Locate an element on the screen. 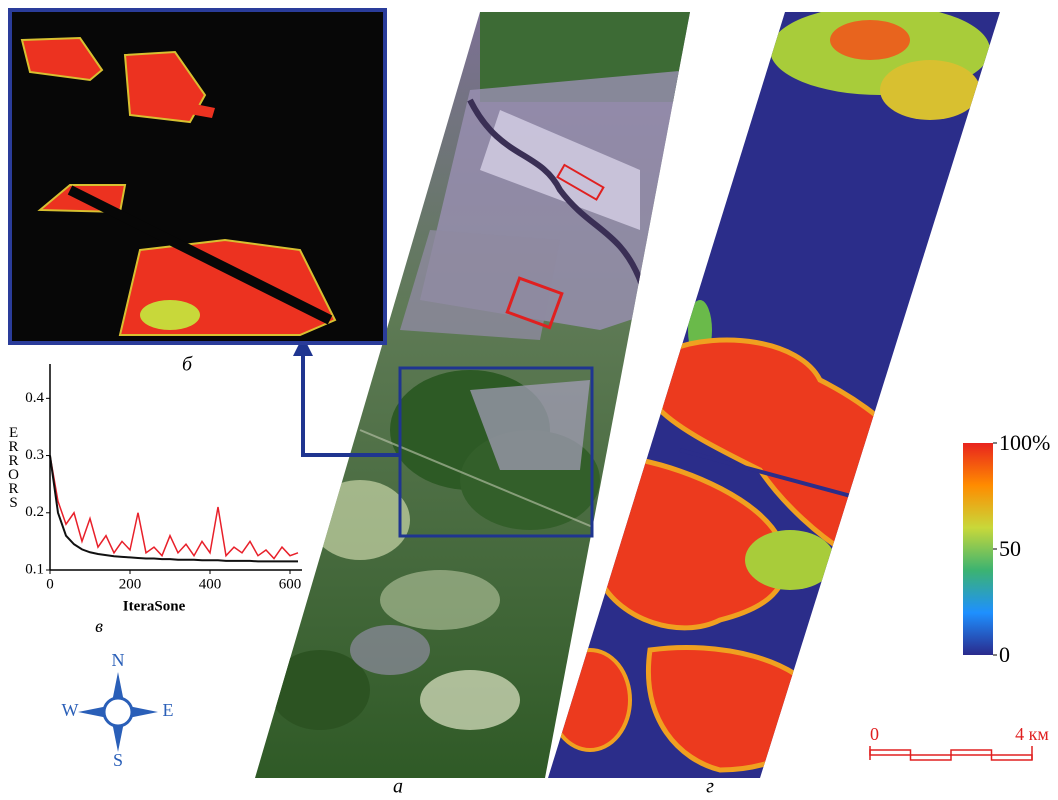 This screenshot has height=800, width=1058. zoom-box is located at coordinates (496, 452).